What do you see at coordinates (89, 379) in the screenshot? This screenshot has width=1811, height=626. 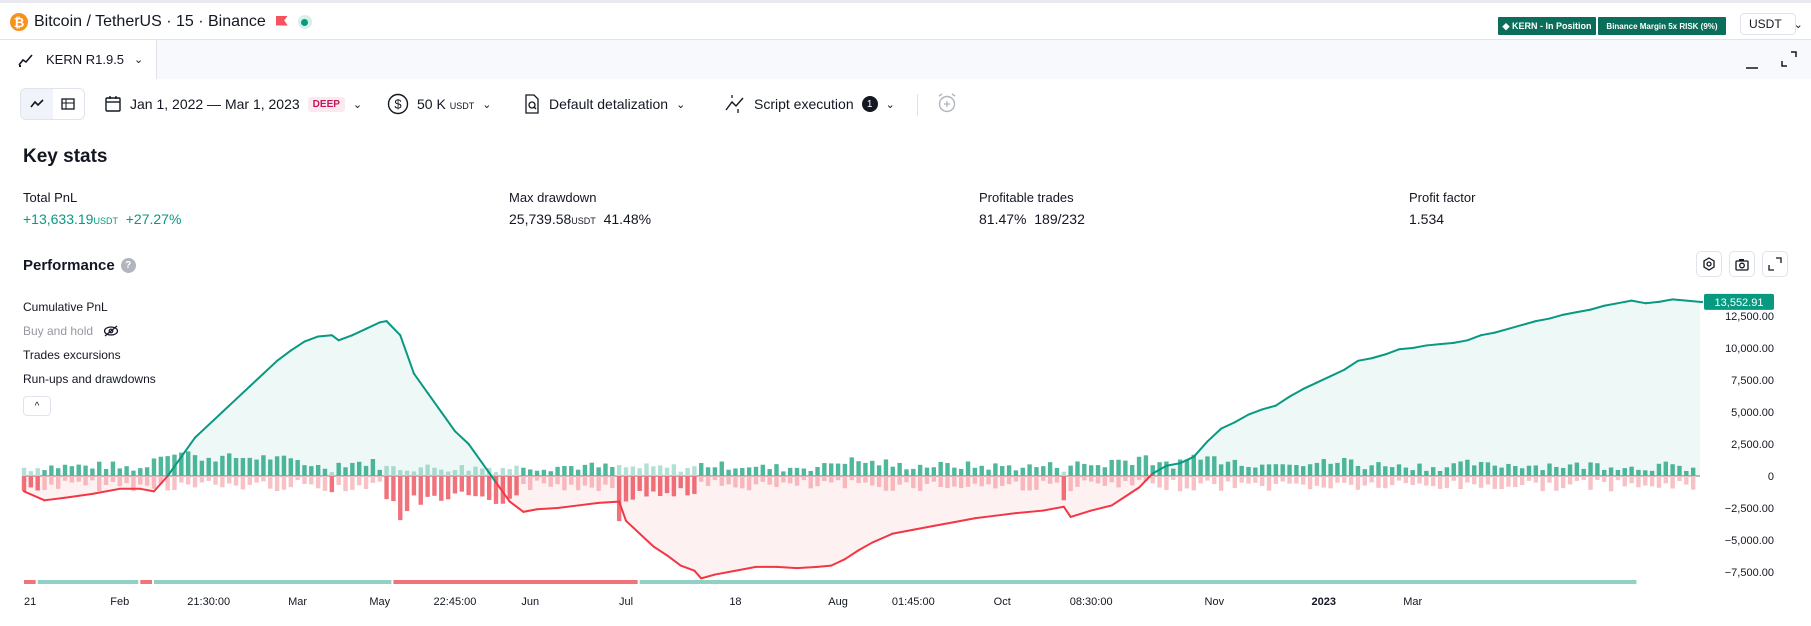 I see `legend-runups-drawdowns: Run-ups and drawdowns` at bounding box center [89, 379].